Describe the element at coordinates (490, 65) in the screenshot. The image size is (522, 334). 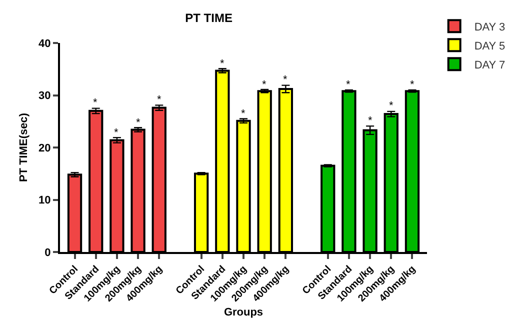
I see `legend-label: DAY 7` at that location.